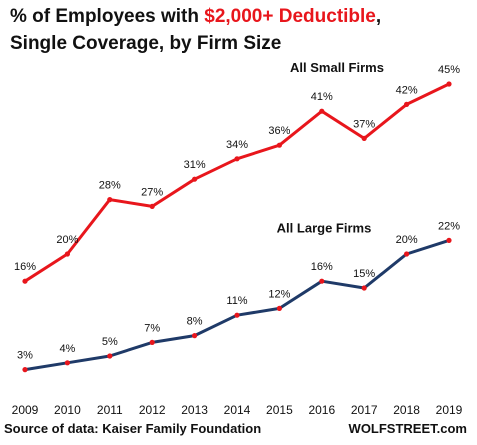  Describe the element at coordinates (449, 410) in the screenshot. I see `x-tick-label: 2019` at that location.